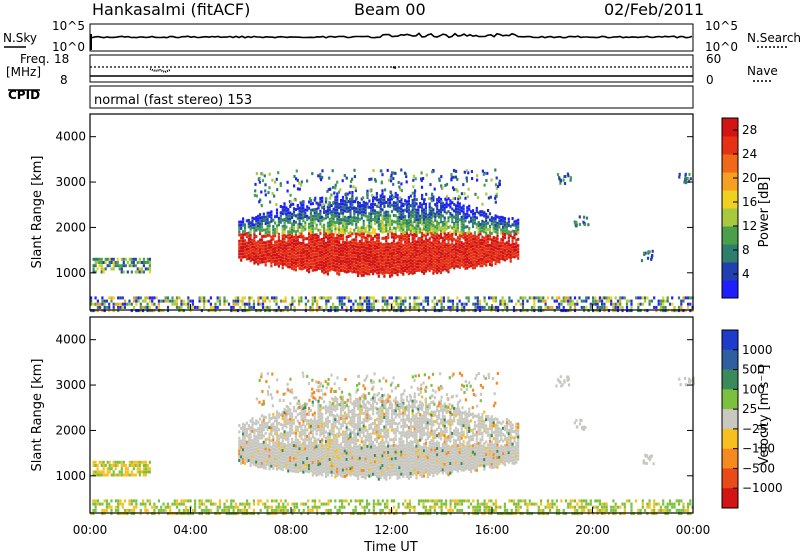  I want to click on date-title: 02/Feb/2011, so click(654, 9).